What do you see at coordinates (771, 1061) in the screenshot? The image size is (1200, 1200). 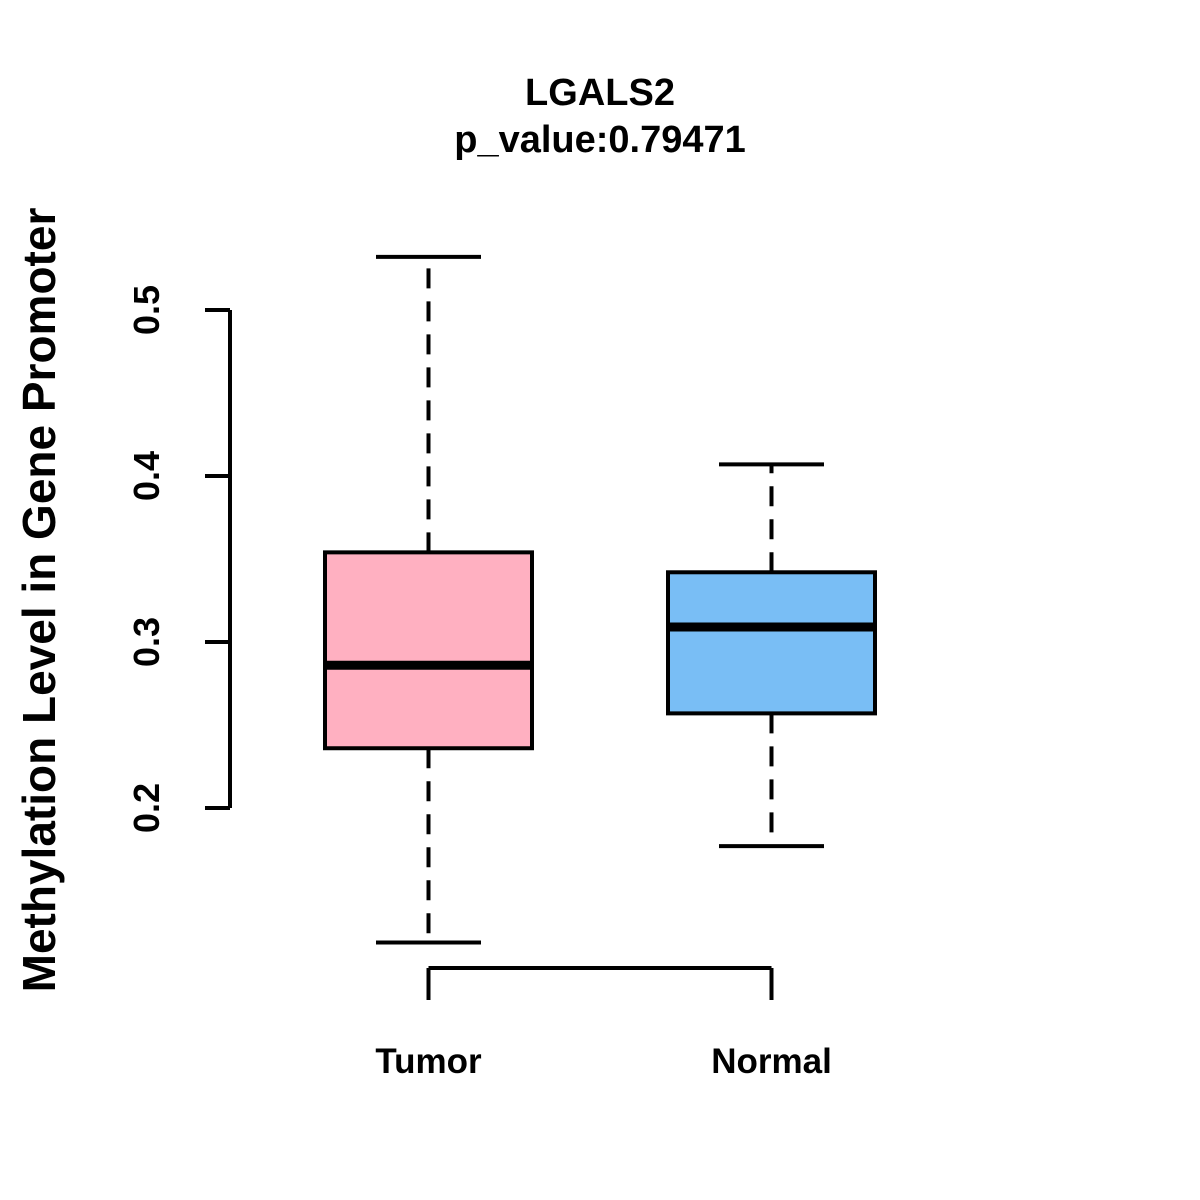 I see `x-category-label: Normal` at bounding box center [771, 1061].